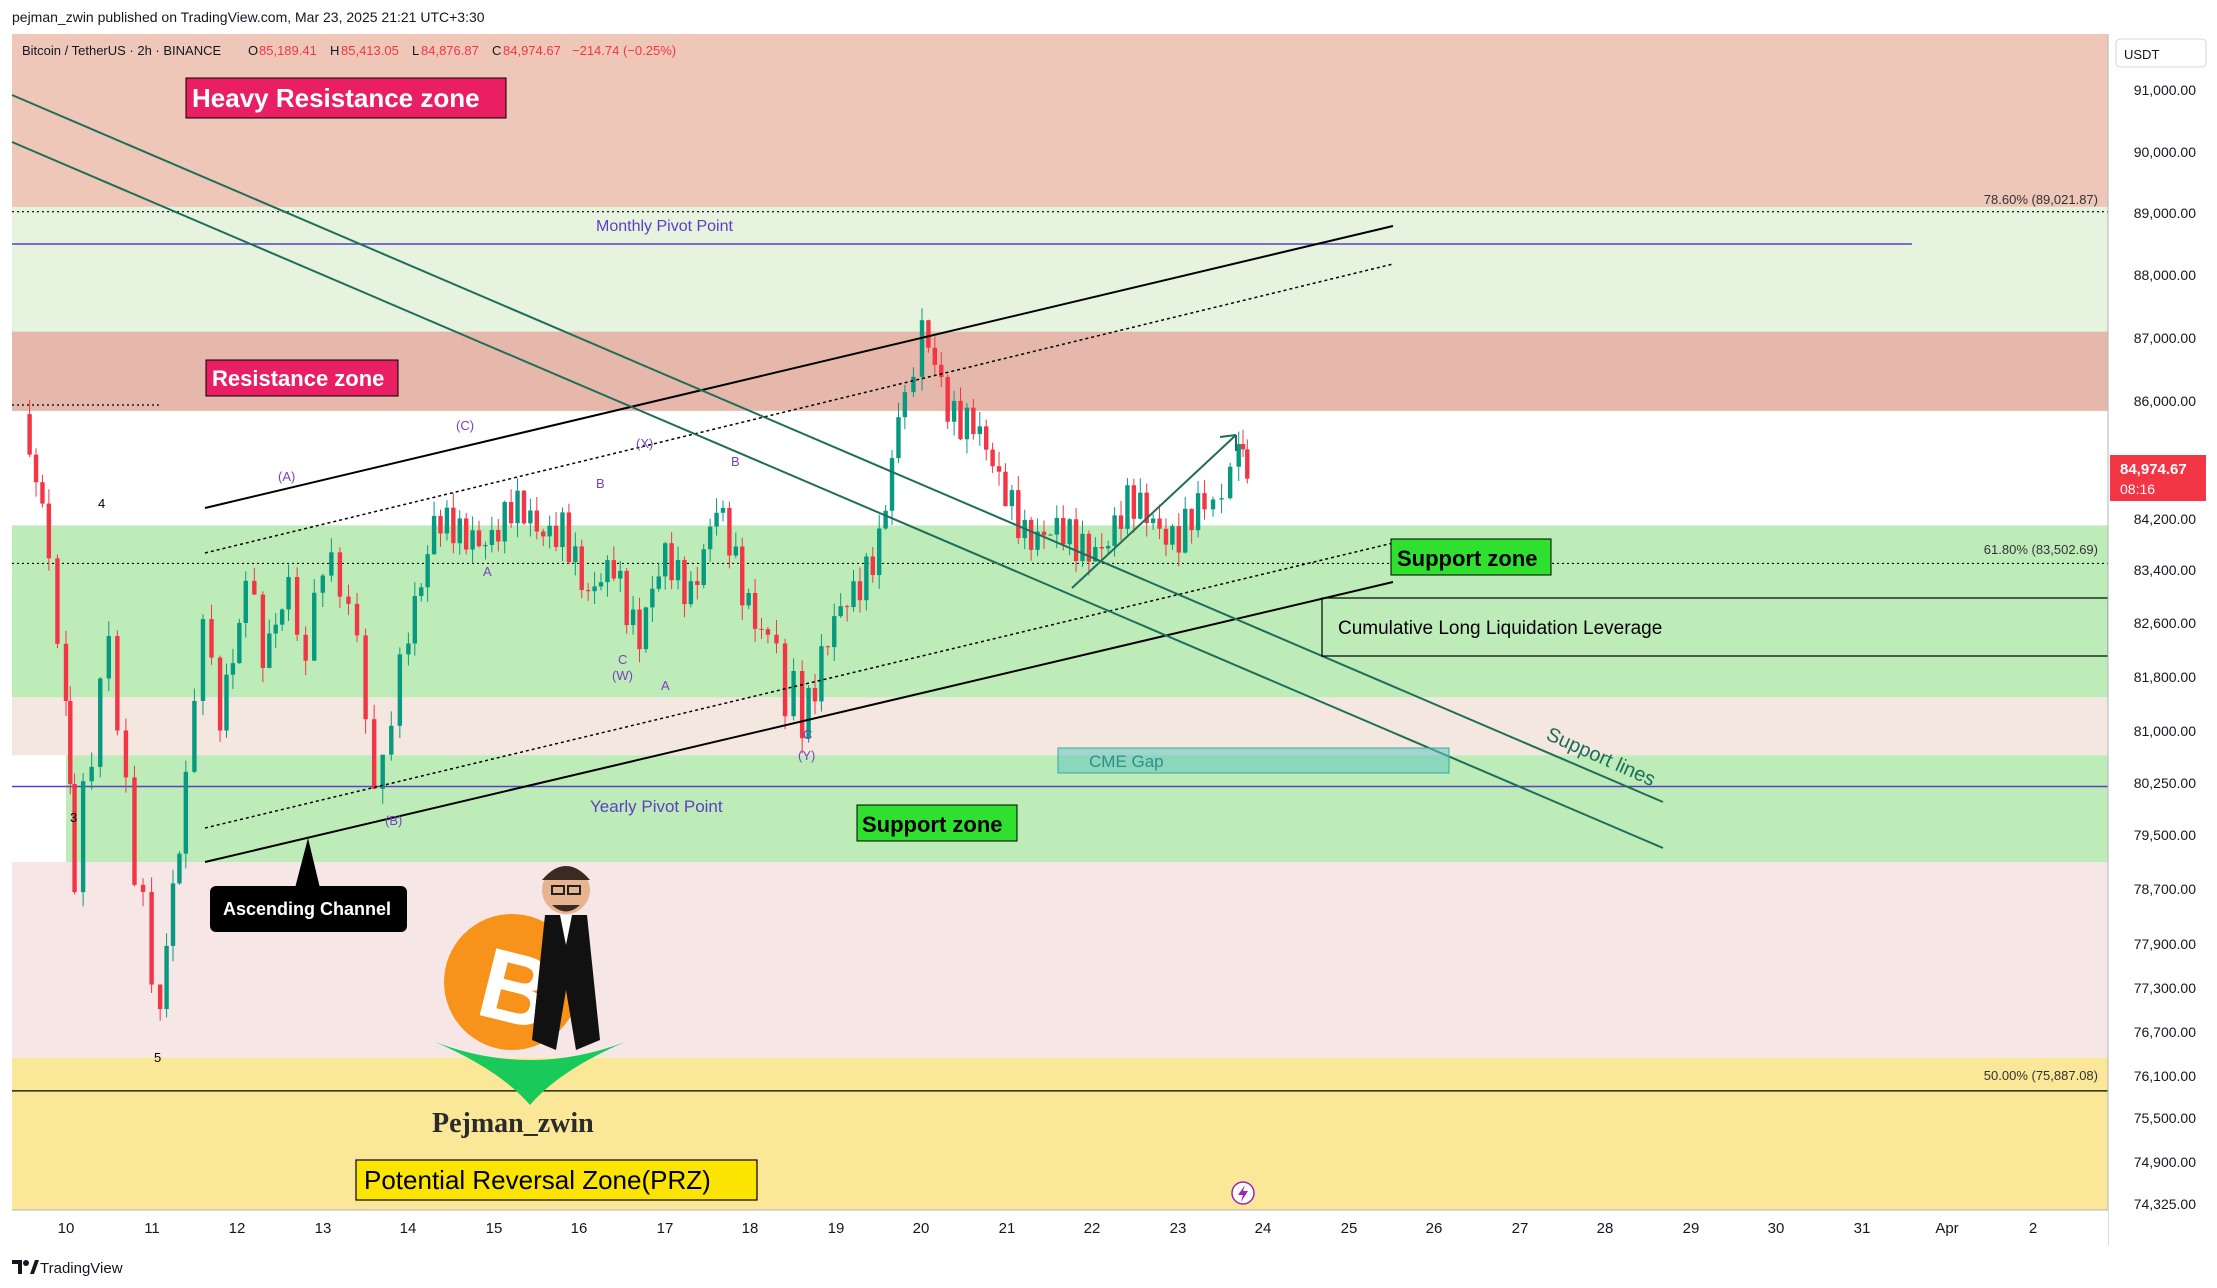 The height and width of the screenshot is (1288, 2217). I want to click on wave-label-w: (W), so click(622, 675).